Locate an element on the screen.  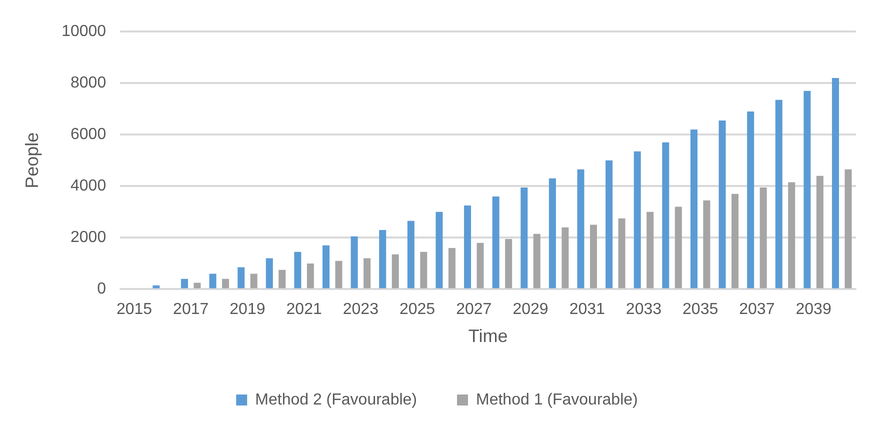
x-tick-label: 2035 is located at coordinates (700, 309).